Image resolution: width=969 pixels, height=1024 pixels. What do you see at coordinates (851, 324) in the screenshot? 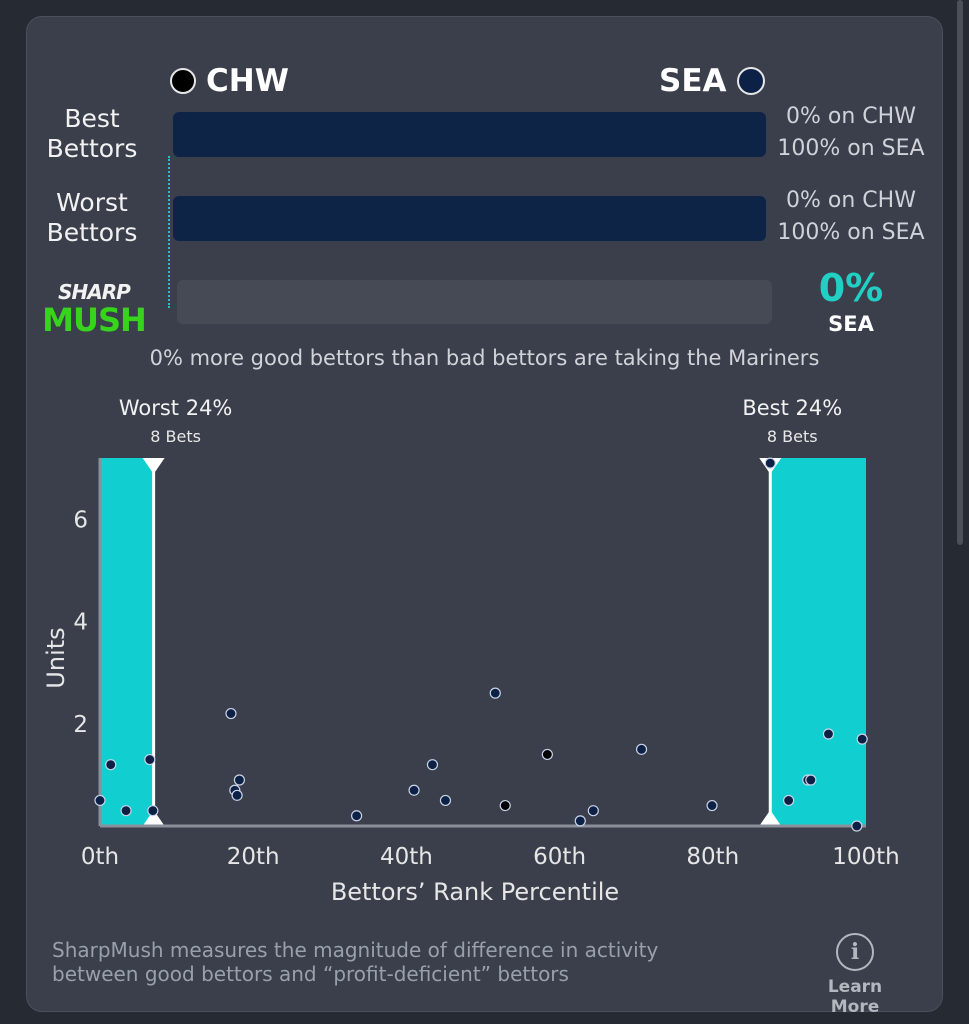
I see `sharpmush-team: SEA` at bounding box center [851, 324].